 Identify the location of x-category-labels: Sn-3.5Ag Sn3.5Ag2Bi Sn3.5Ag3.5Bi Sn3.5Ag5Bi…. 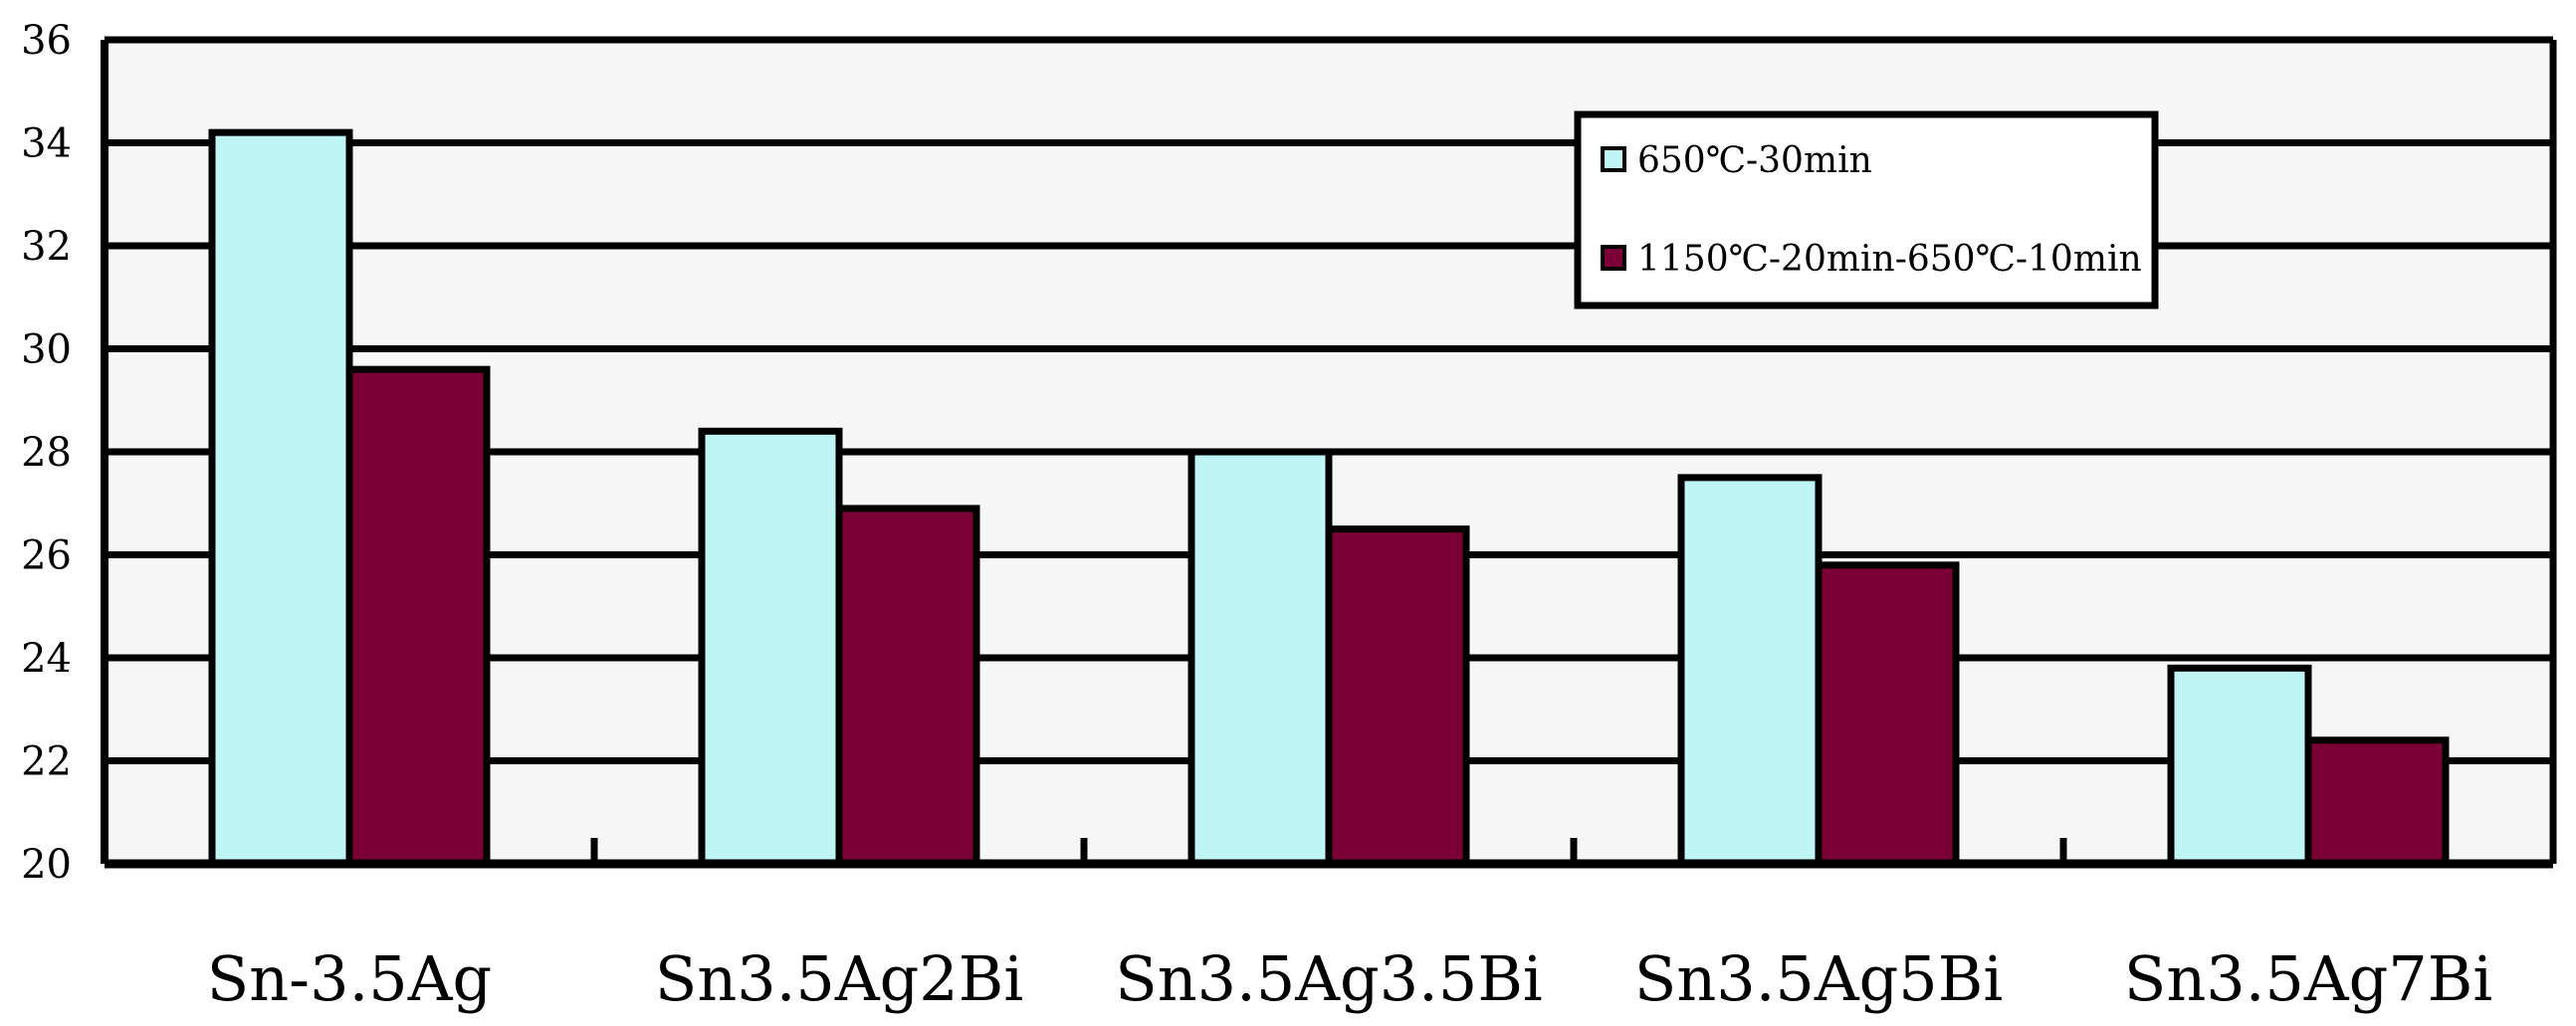
(1349, 978).